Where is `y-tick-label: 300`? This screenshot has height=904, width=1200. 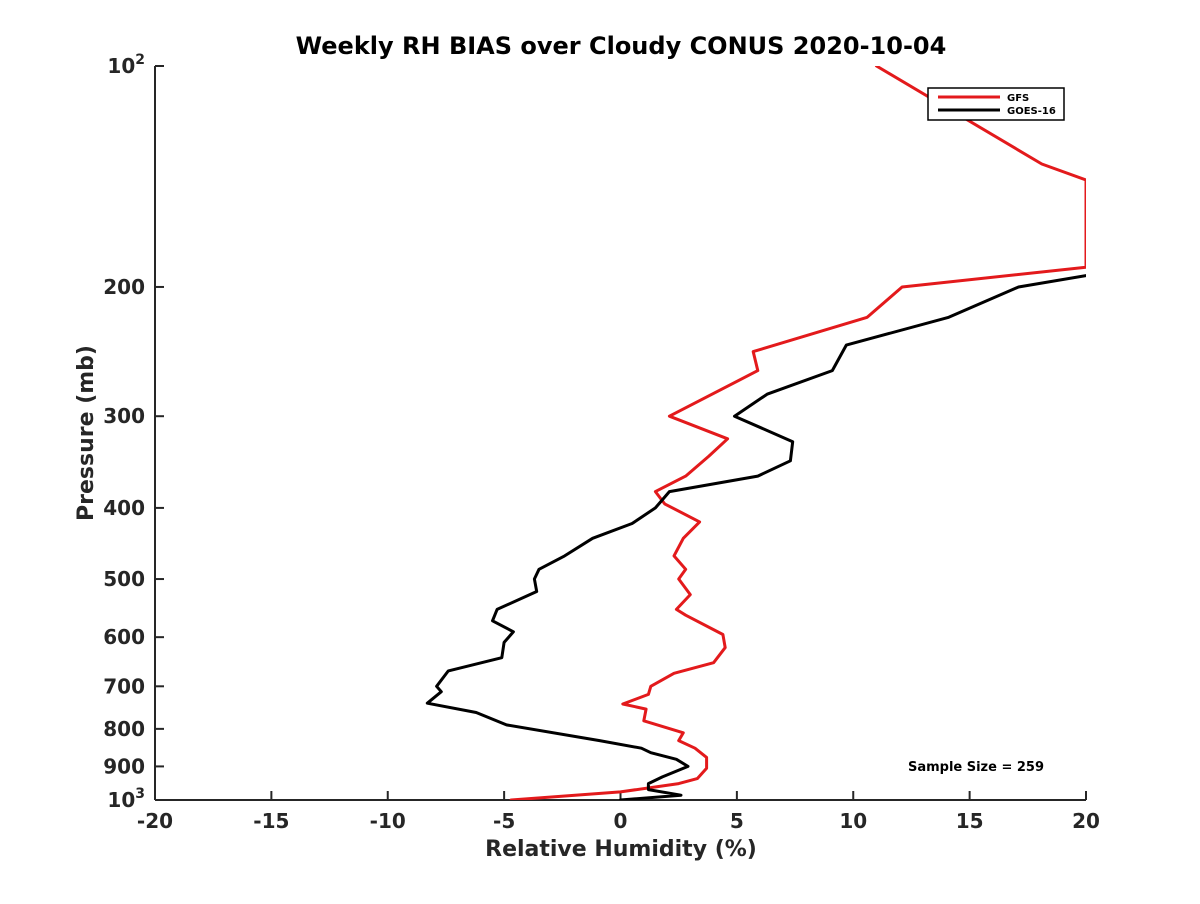 y-tick-label: 300 is located at coordinates (124, 416).